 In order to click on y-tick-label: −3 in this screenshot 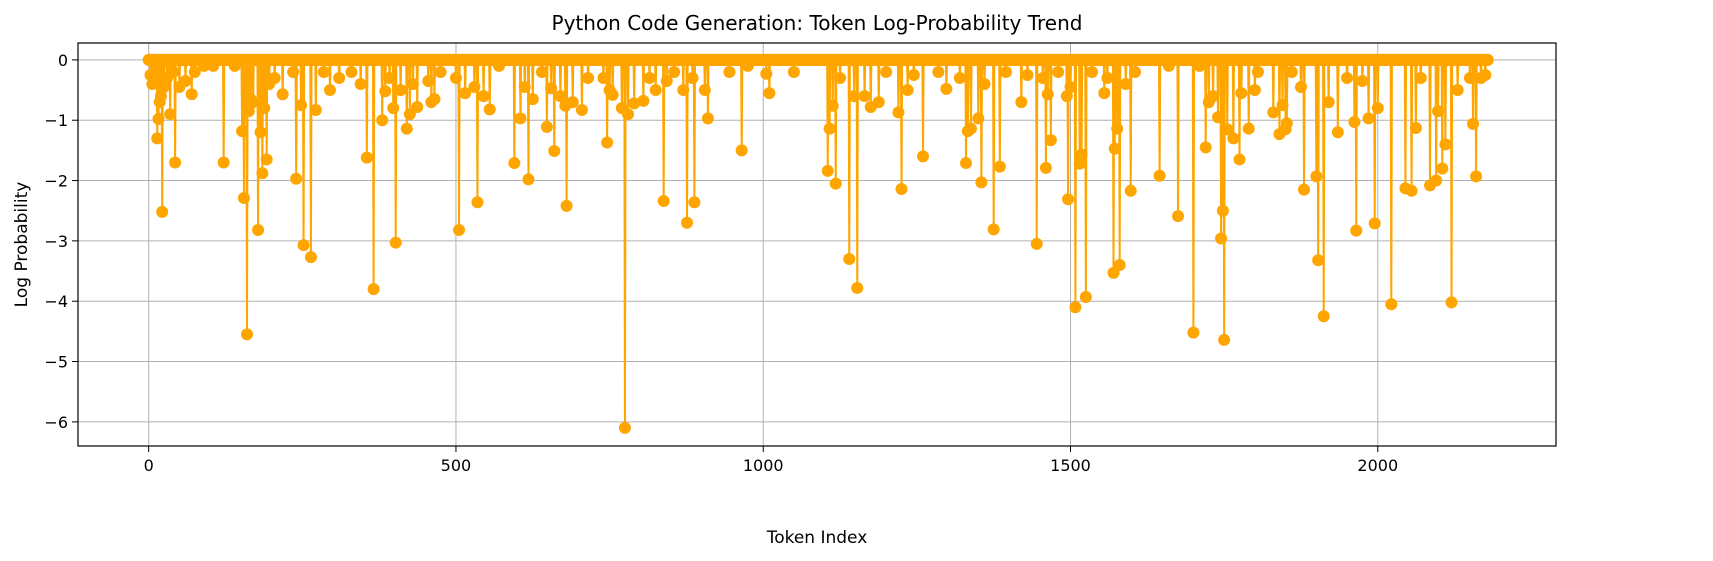, I will do `click(56, 241)`.